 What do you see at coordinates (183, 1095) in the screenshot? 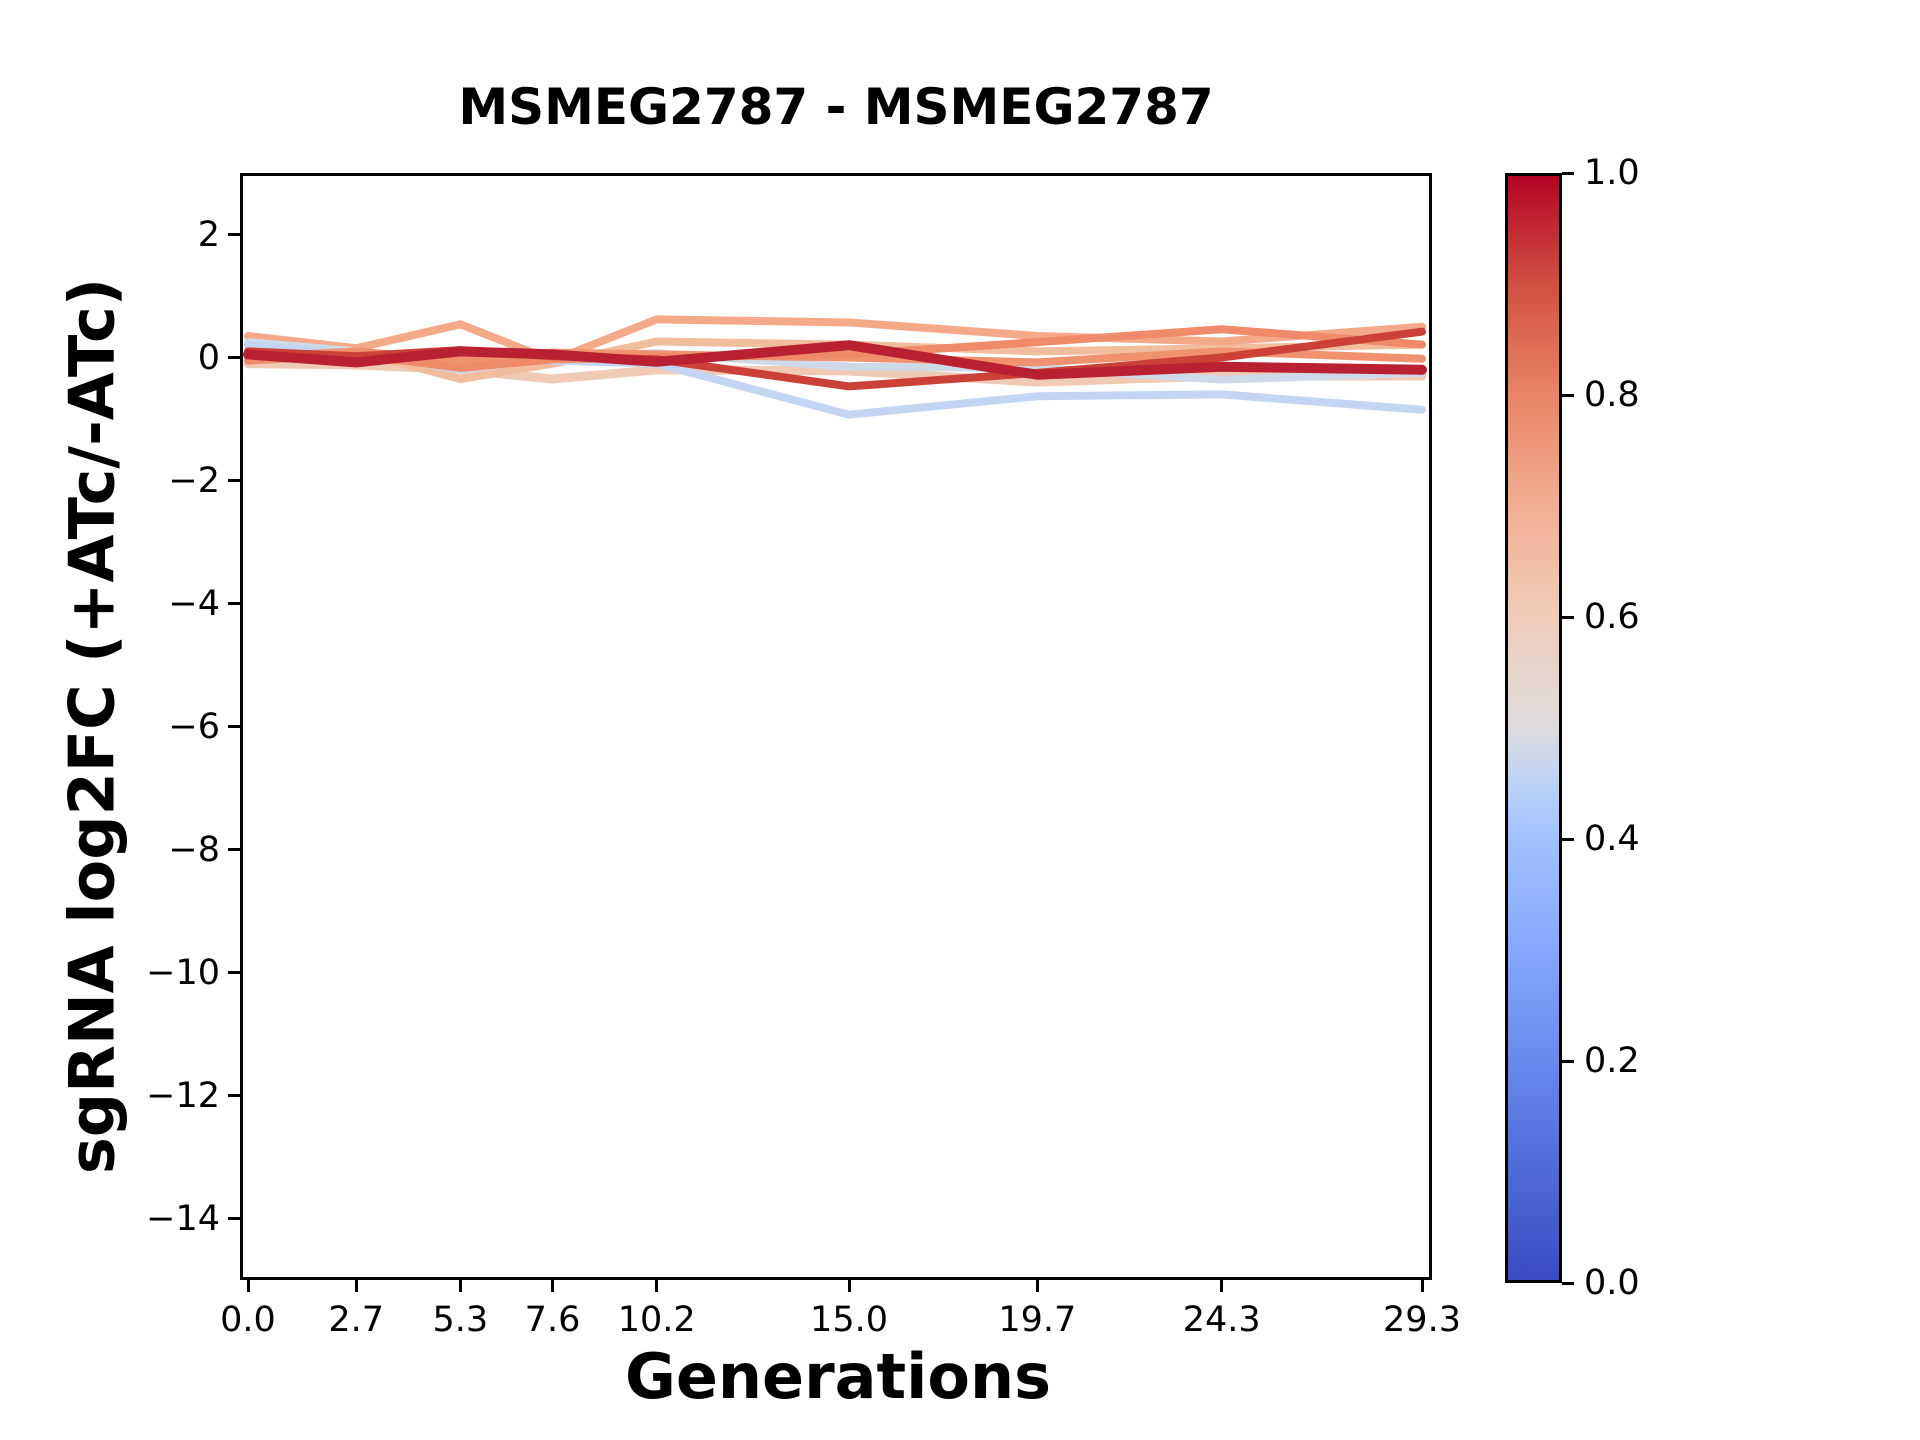
I see `y-tick-label: −12` at bounding box center [183, 1095].